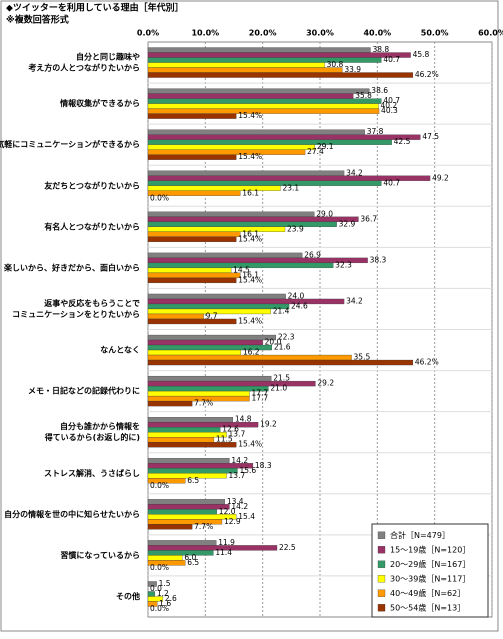  I want to click on value-label: 13.7, so click(237, 475).